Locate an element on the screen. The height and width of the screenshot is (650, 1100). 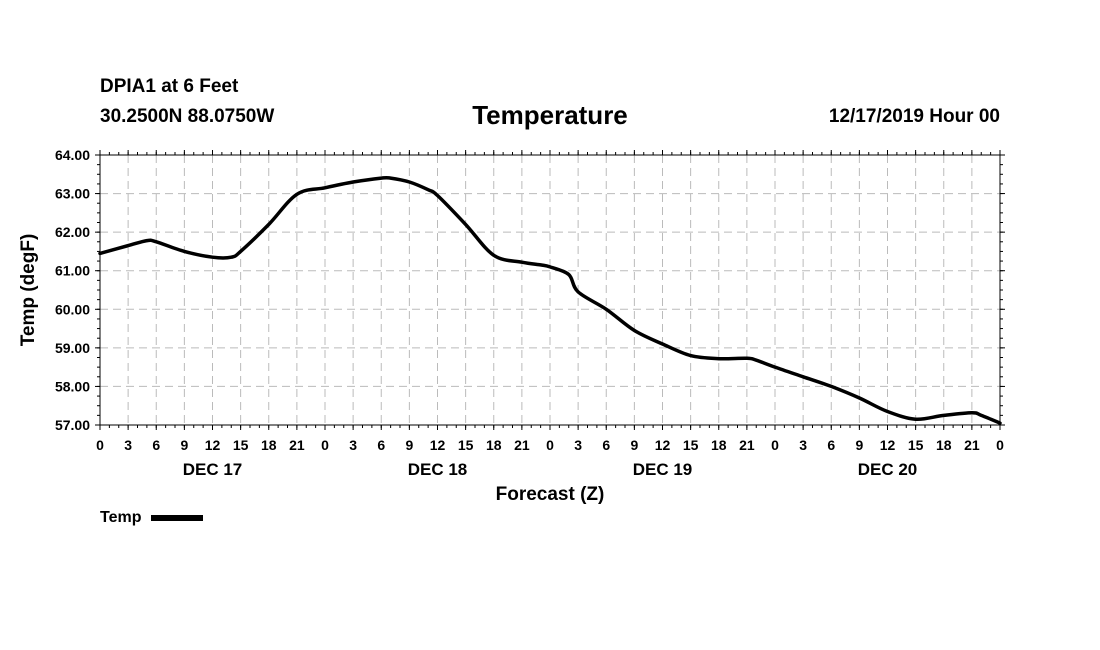
y-tick-label: 64.00 is located at coordinates (72, 155).